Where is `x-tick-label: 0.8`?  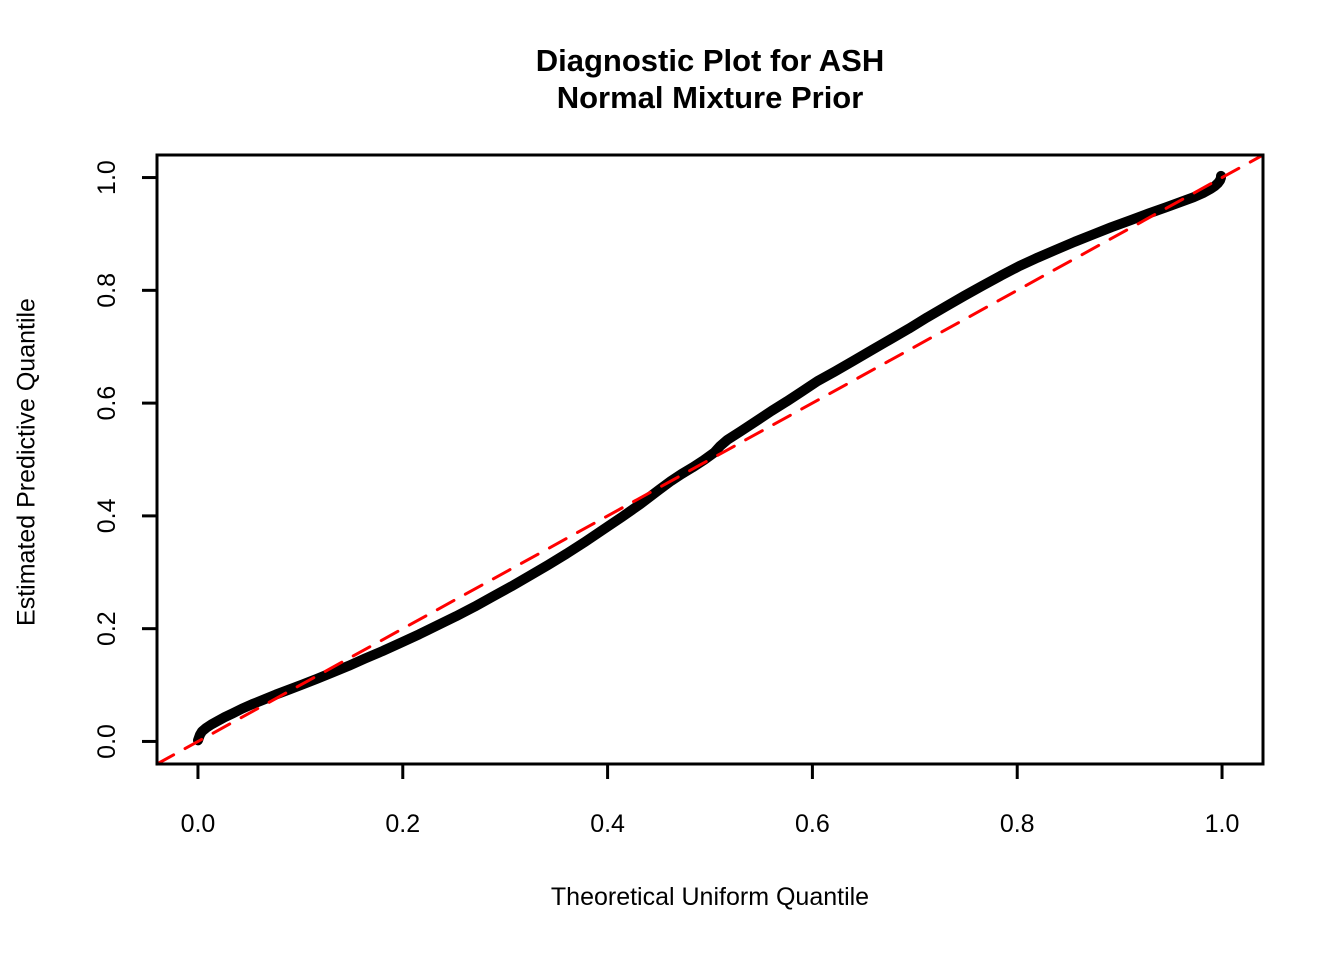
x-tick-label: 0.8 is located at coordinates (1017, 824).